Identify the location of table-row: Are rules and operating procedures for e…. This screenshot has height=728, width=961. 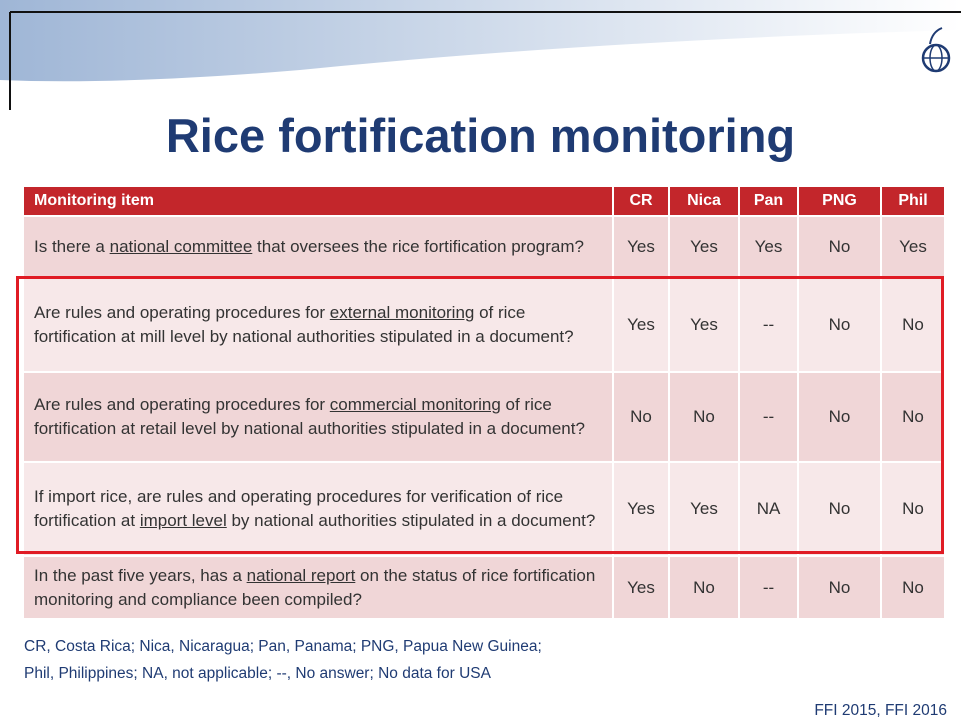
(484, 324).